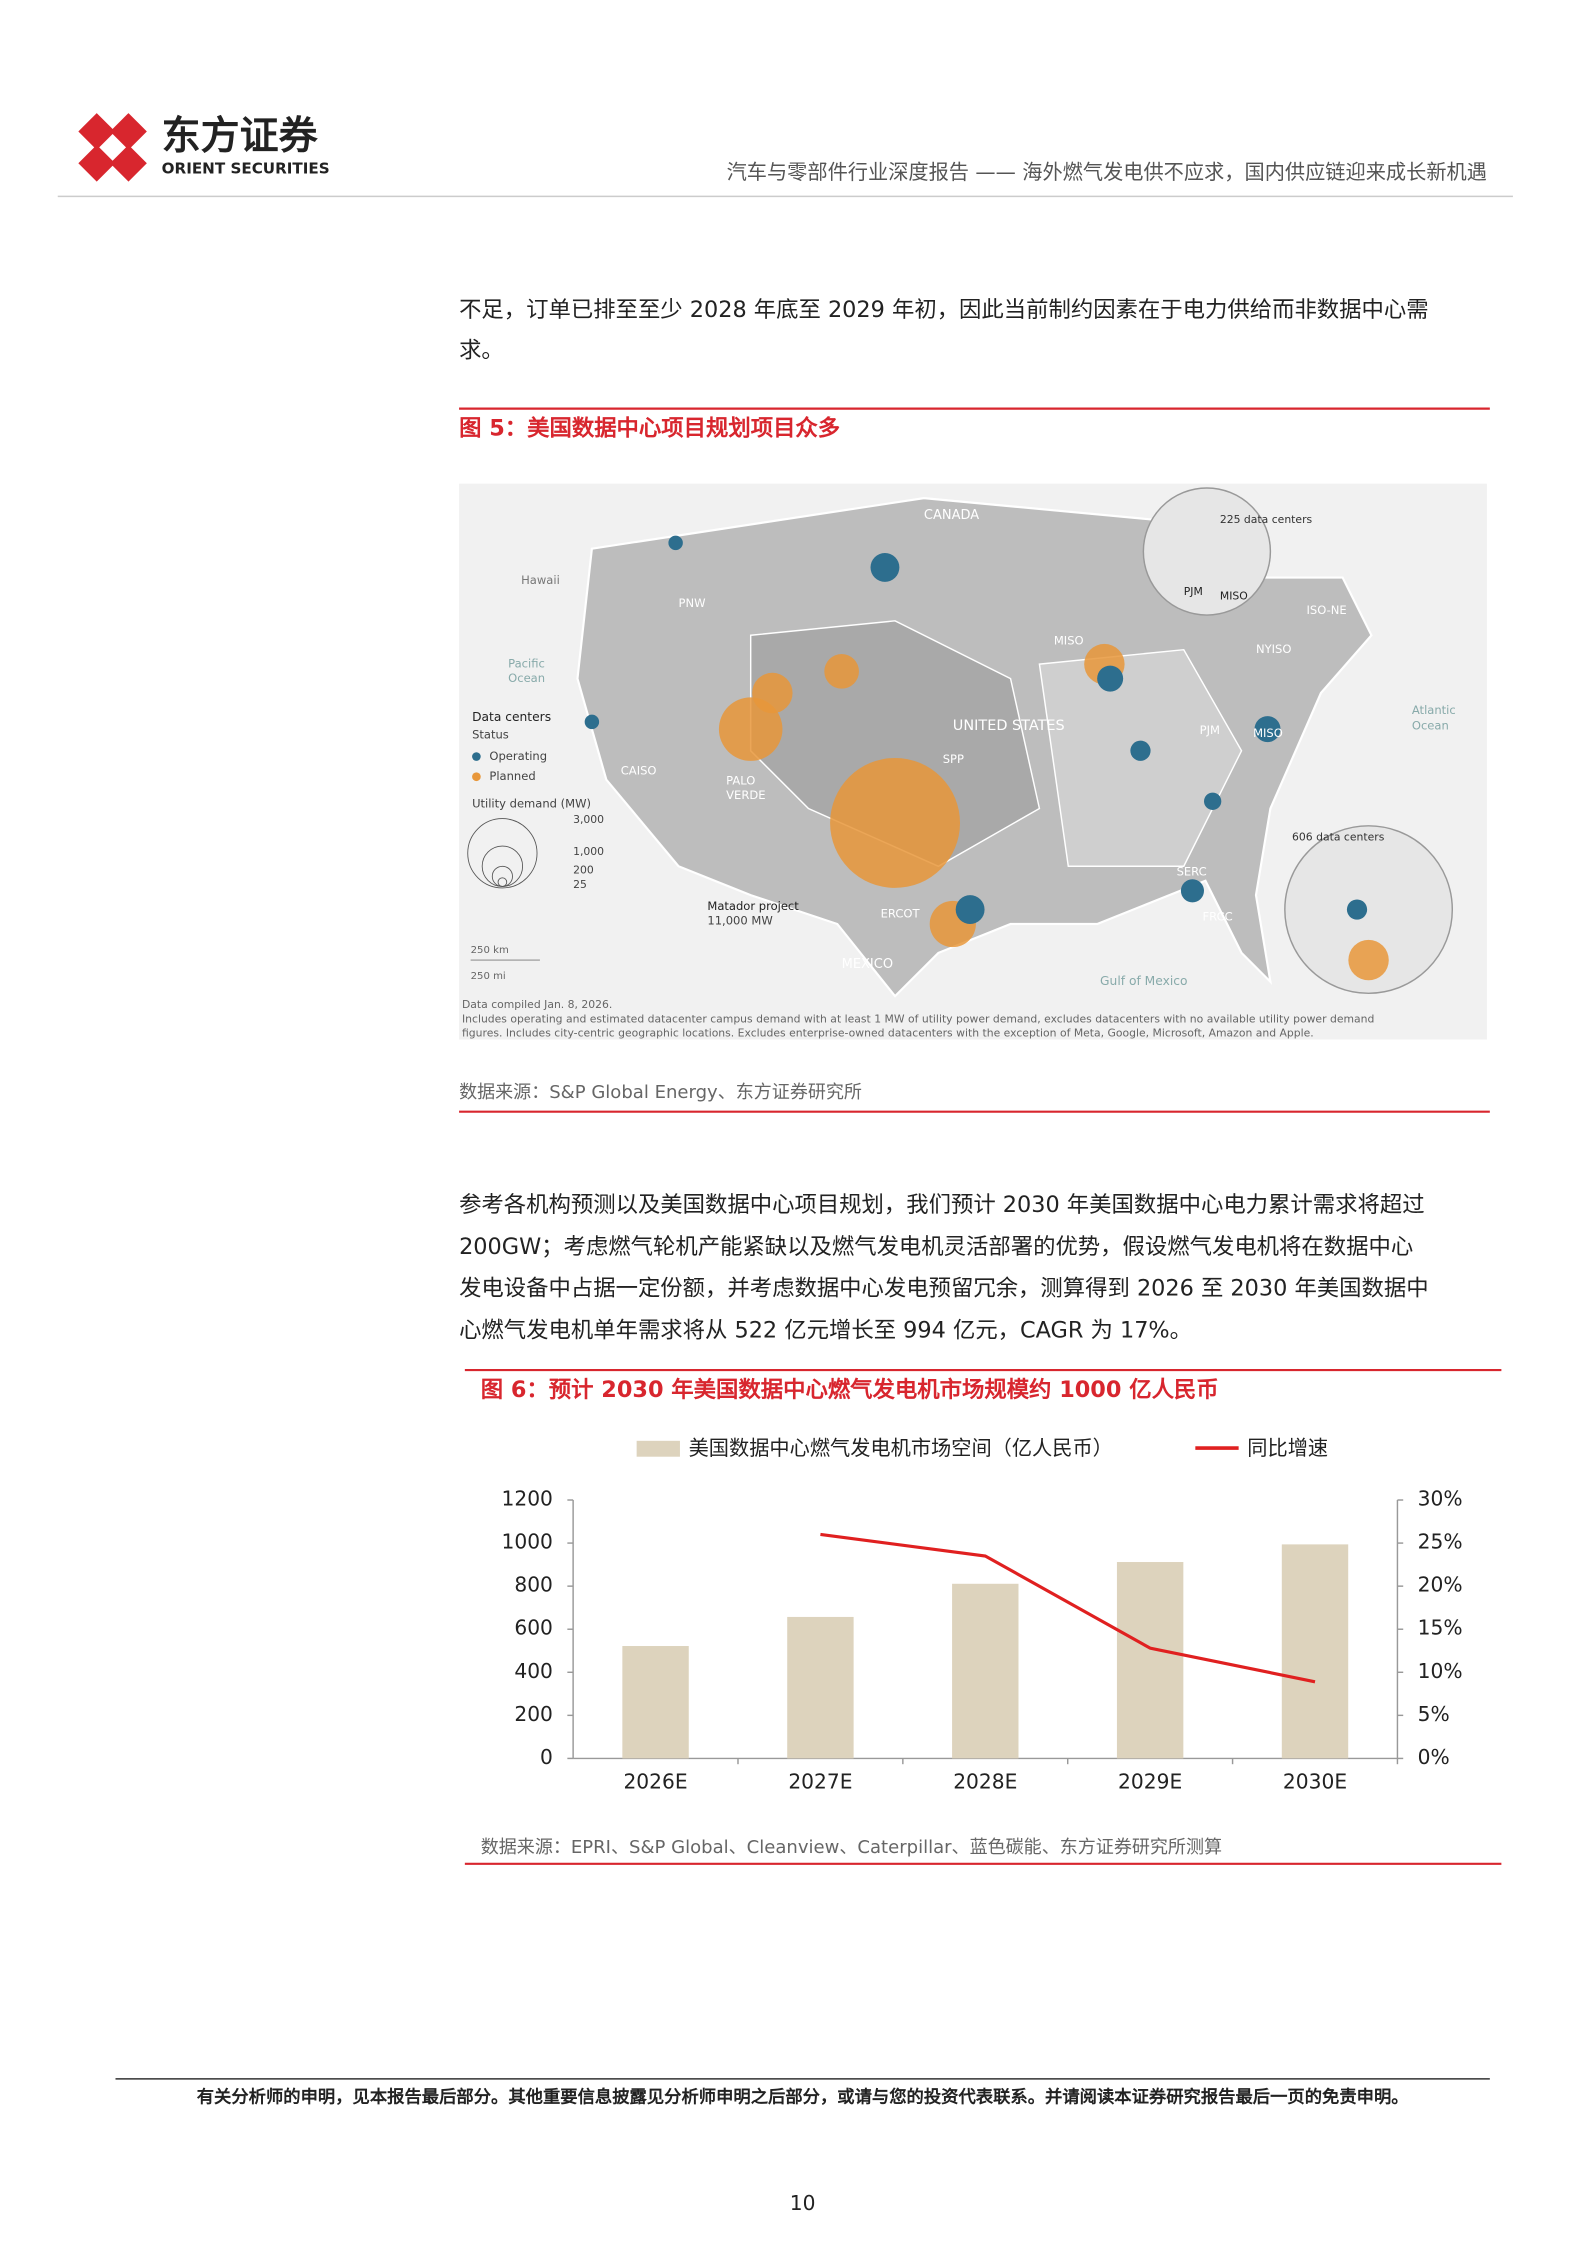 Image resolution: width=1588 pixels, height=2245 pixels. Describe the element at coordinates (588, 819) in the screenshot. I see `map-label: 3,000` at that location.